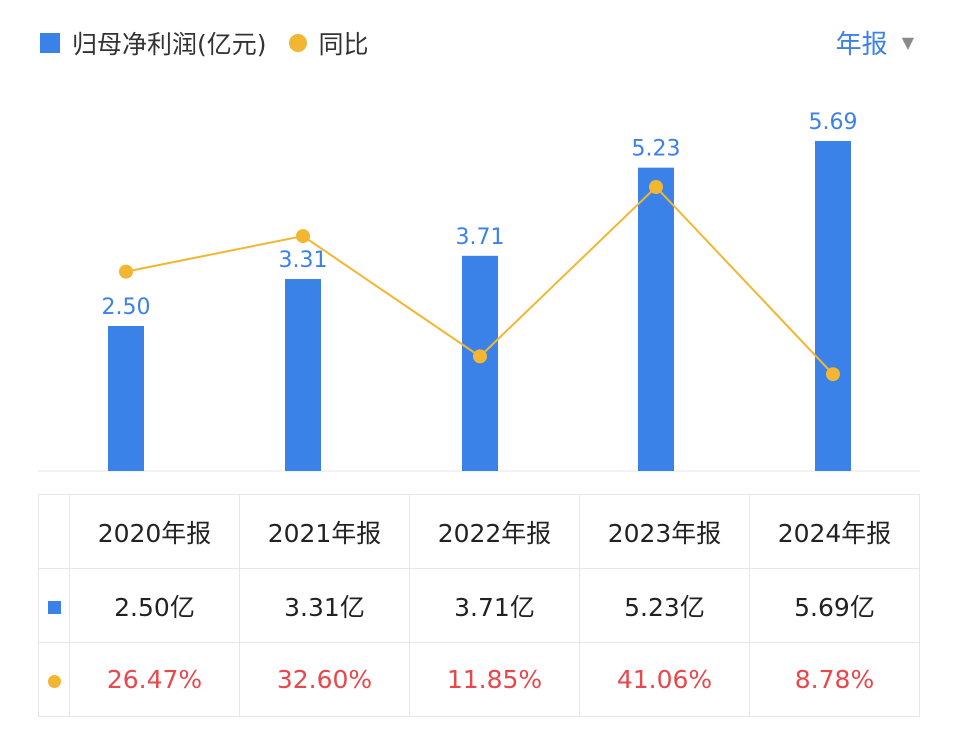 Image resolution: width=960 pixels, height=732 pixels. I want to click on profit-cell: 3.71亿, so click(494, 605).